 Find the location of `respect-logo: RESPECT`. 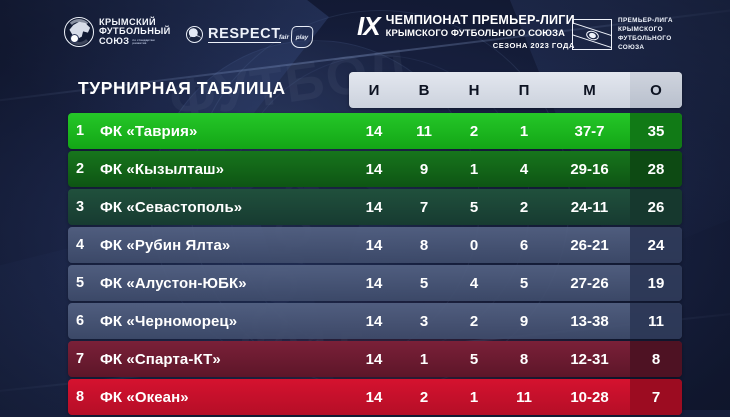

respect-logo: RESPECT is located at coordinates (233, 34).